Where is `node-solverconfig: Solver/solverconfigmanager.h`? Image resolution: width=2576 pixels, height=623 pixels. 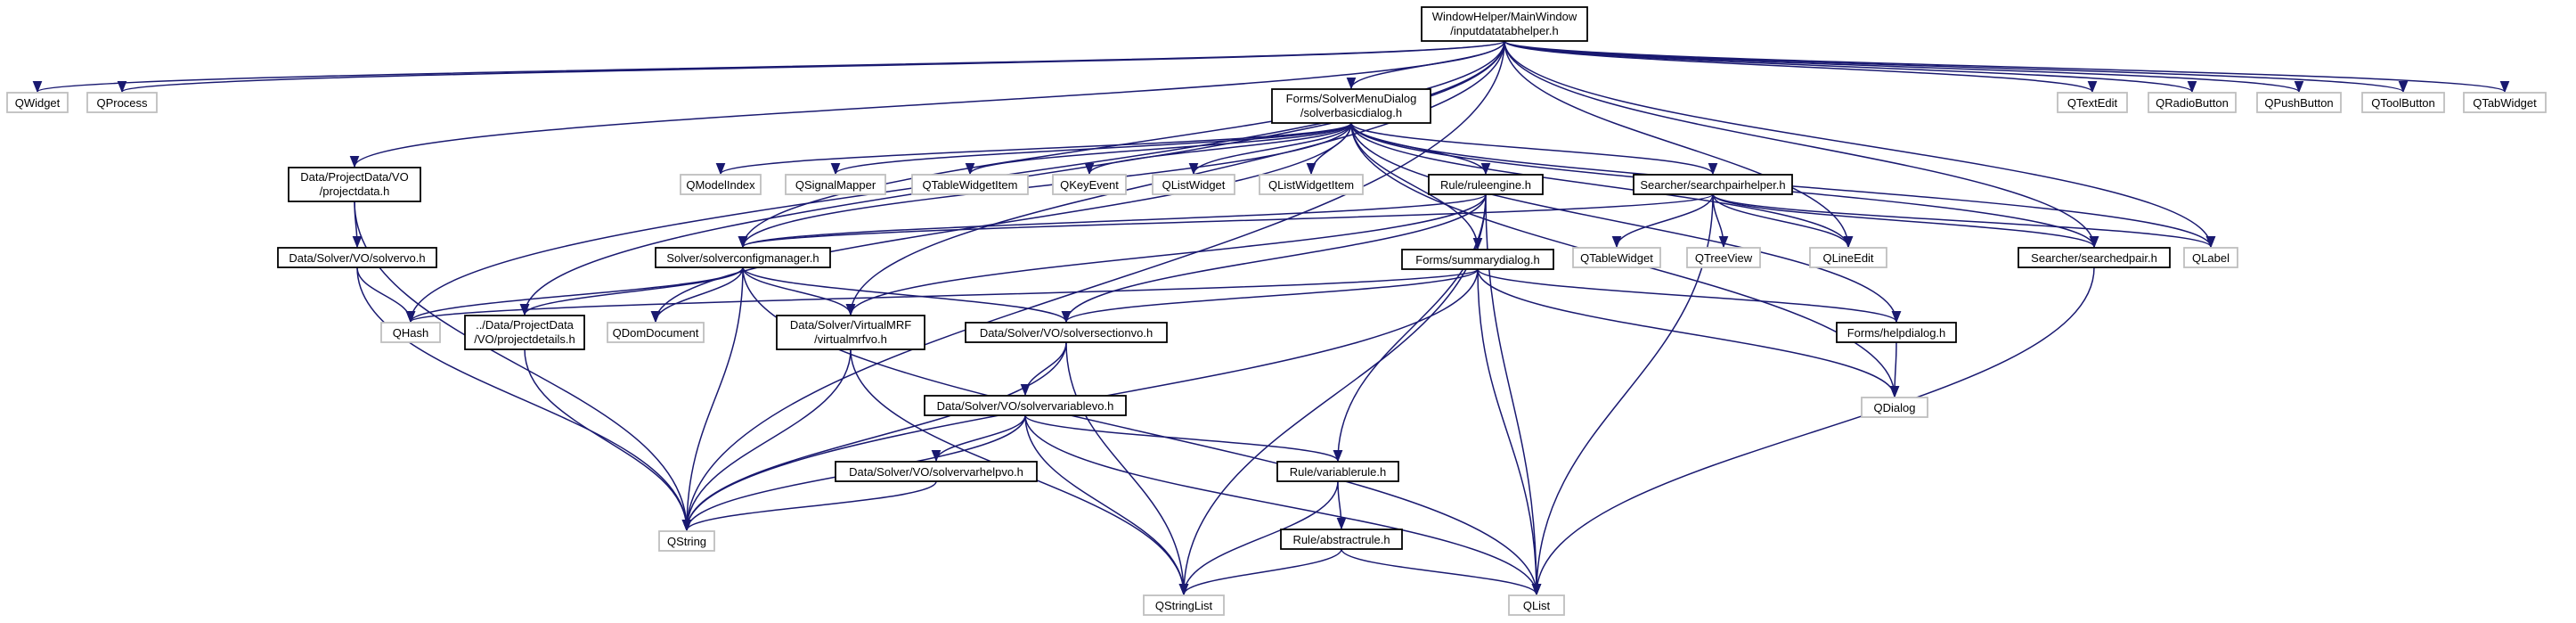 node-solverconfig: Solver/solverconfigmanager.h is located at coordinates (743, 257).